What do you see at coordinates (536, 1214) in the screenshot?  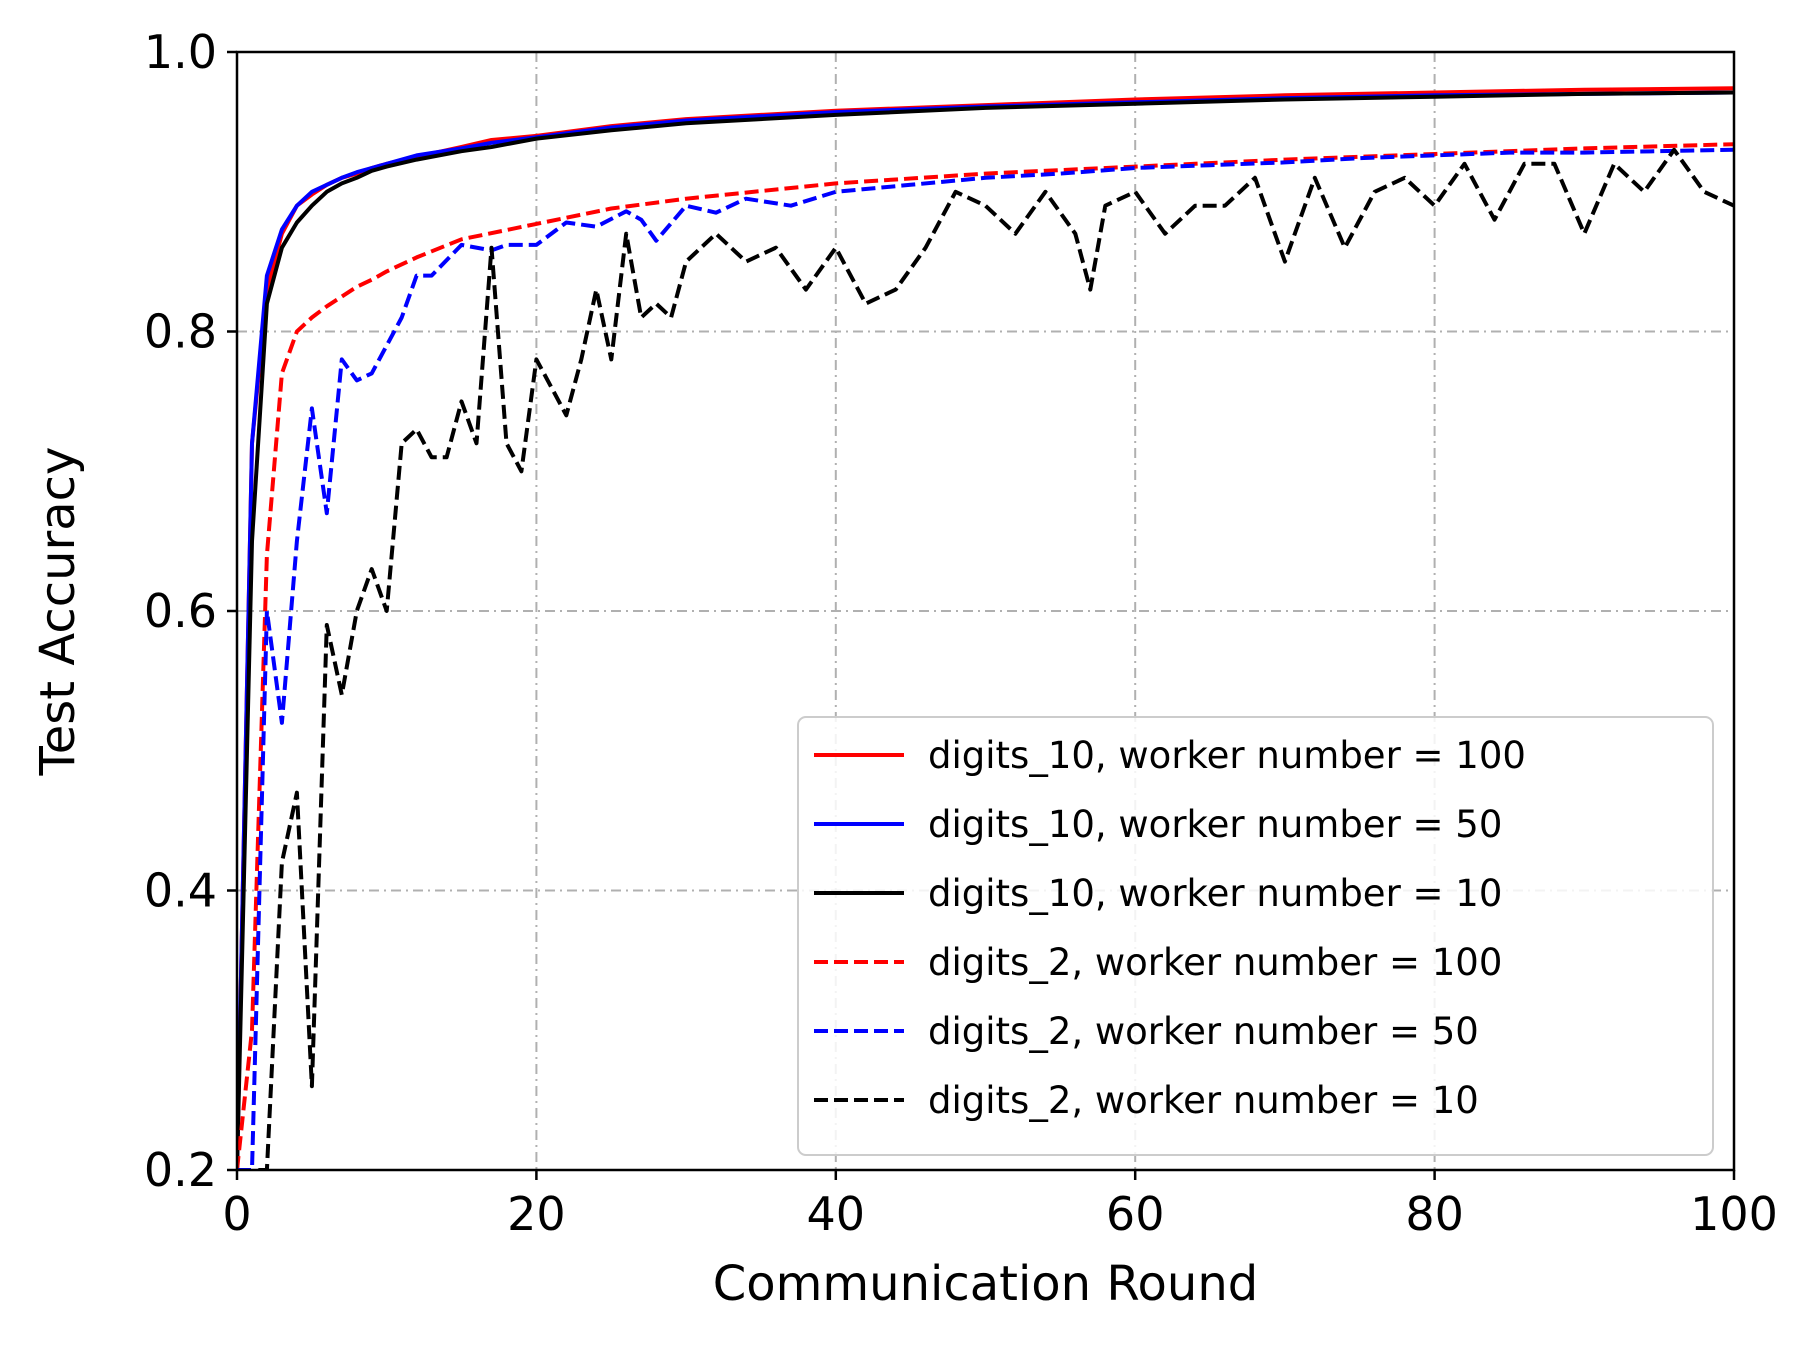 I see `x-tick-label: 20` at bounding box center [536, 1214].